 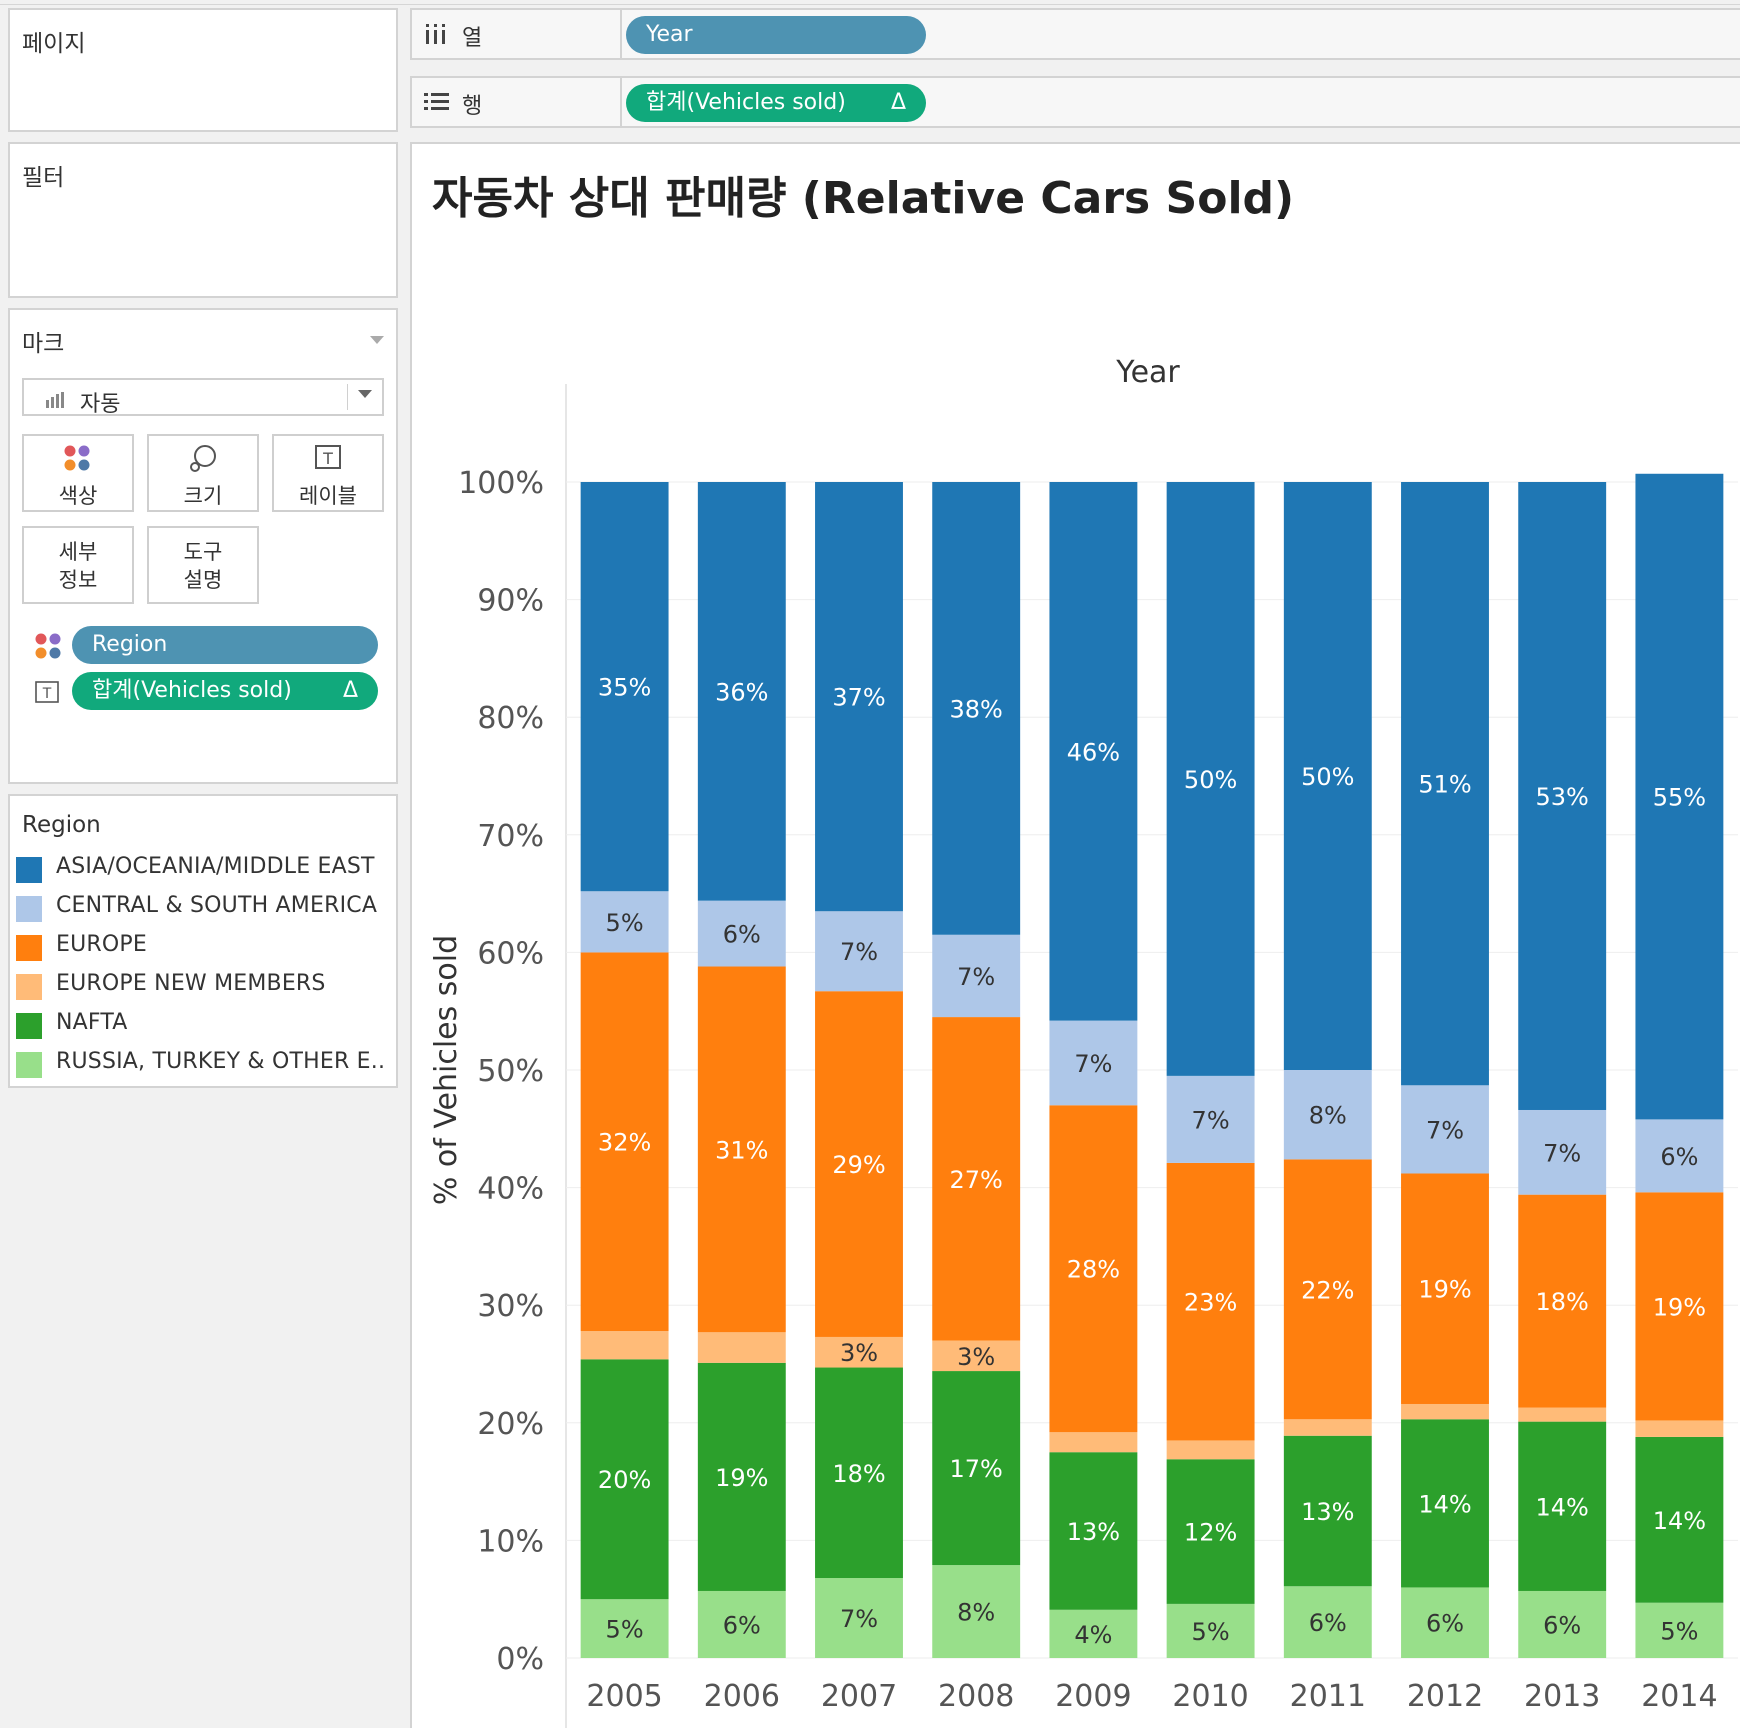 I want to click on sum-vehicles-row-pill-label: 합계(Vehicles sold), so click(x=746, y=102).